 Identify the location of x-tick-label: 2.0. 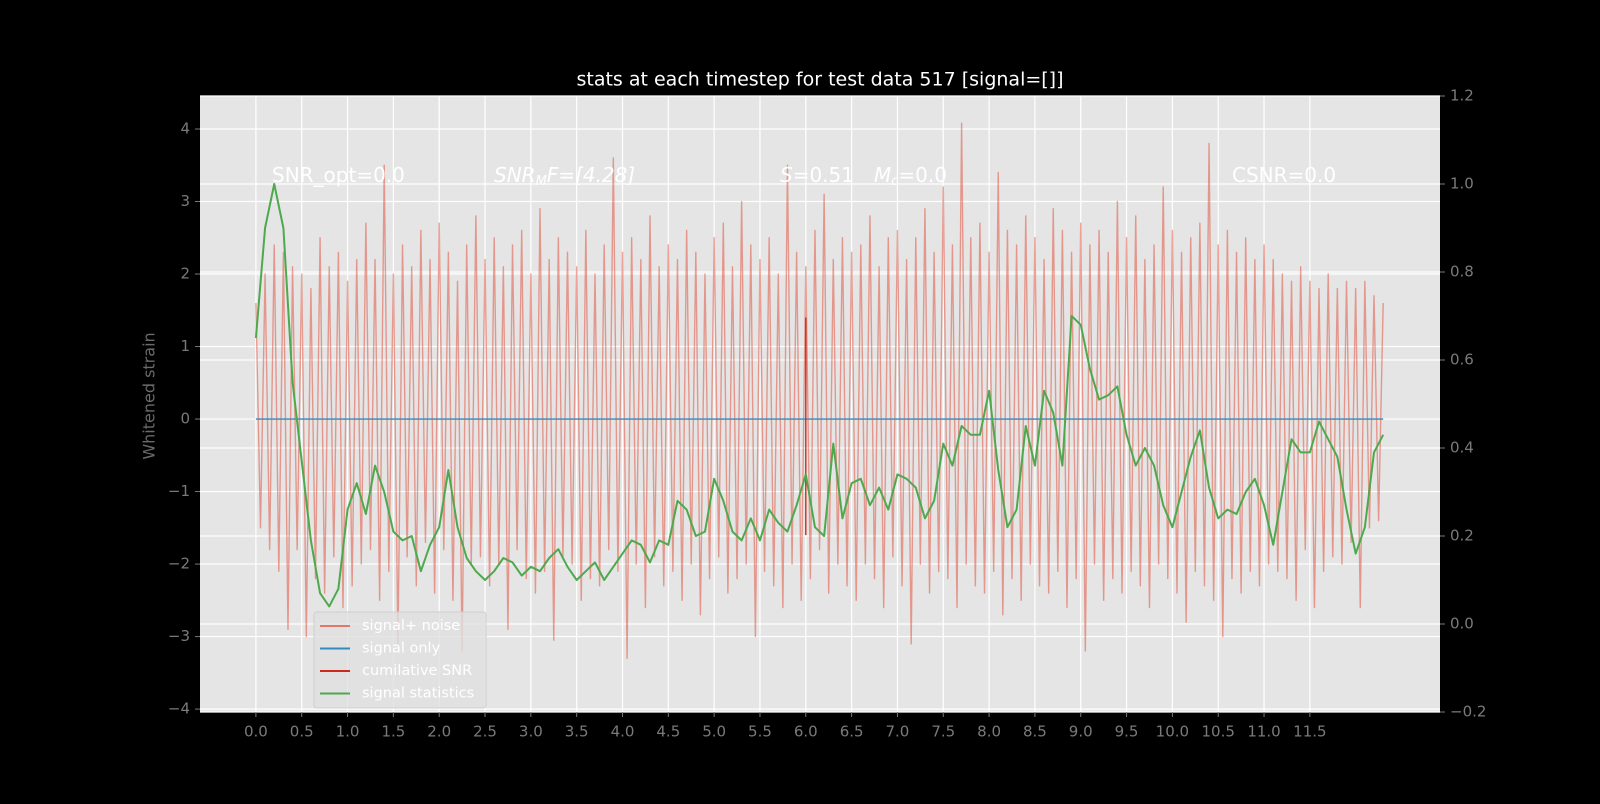
(439, 732).